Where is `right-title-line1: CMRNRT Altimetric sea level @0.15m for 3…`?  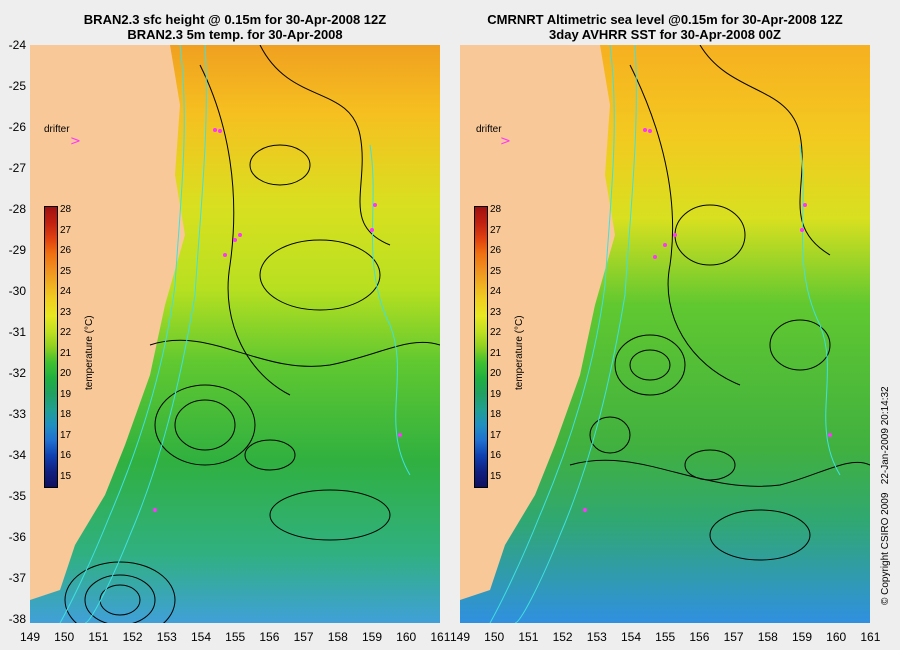 right-title-line1: CMRNRT Altimetric sea level @0.15m for 3… is located at coordinates (665, 19).